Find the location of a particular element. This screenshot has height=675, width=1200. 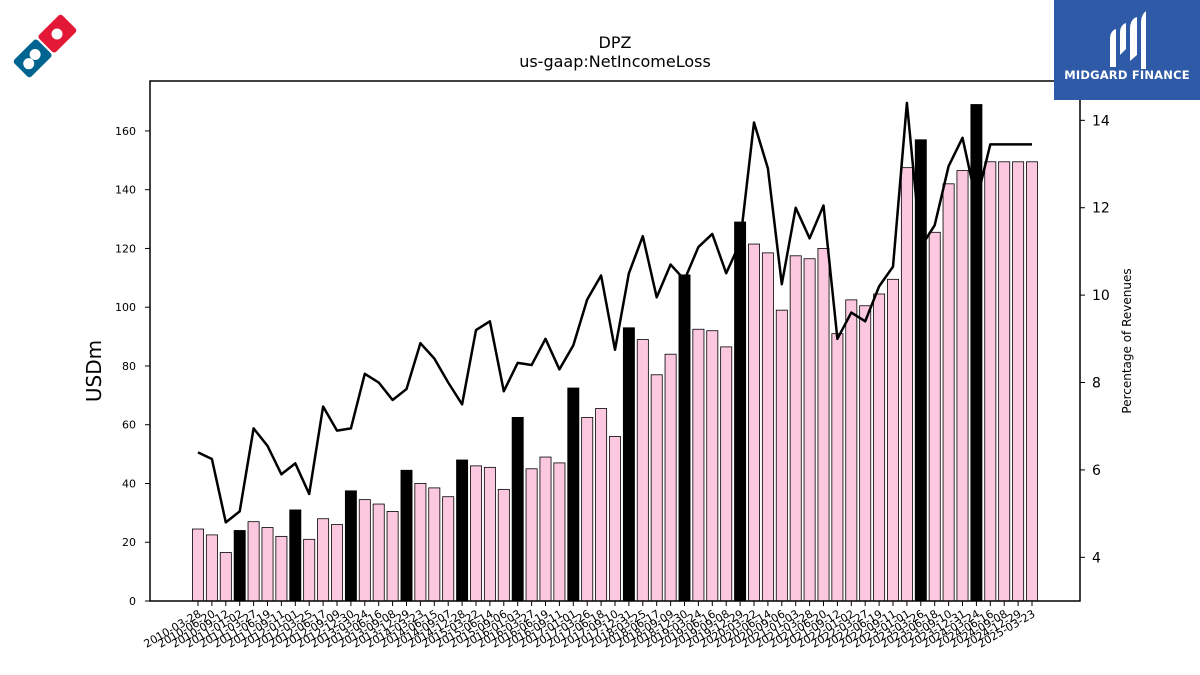

y-tick-label: 100 is located at coordinates (125, 307).